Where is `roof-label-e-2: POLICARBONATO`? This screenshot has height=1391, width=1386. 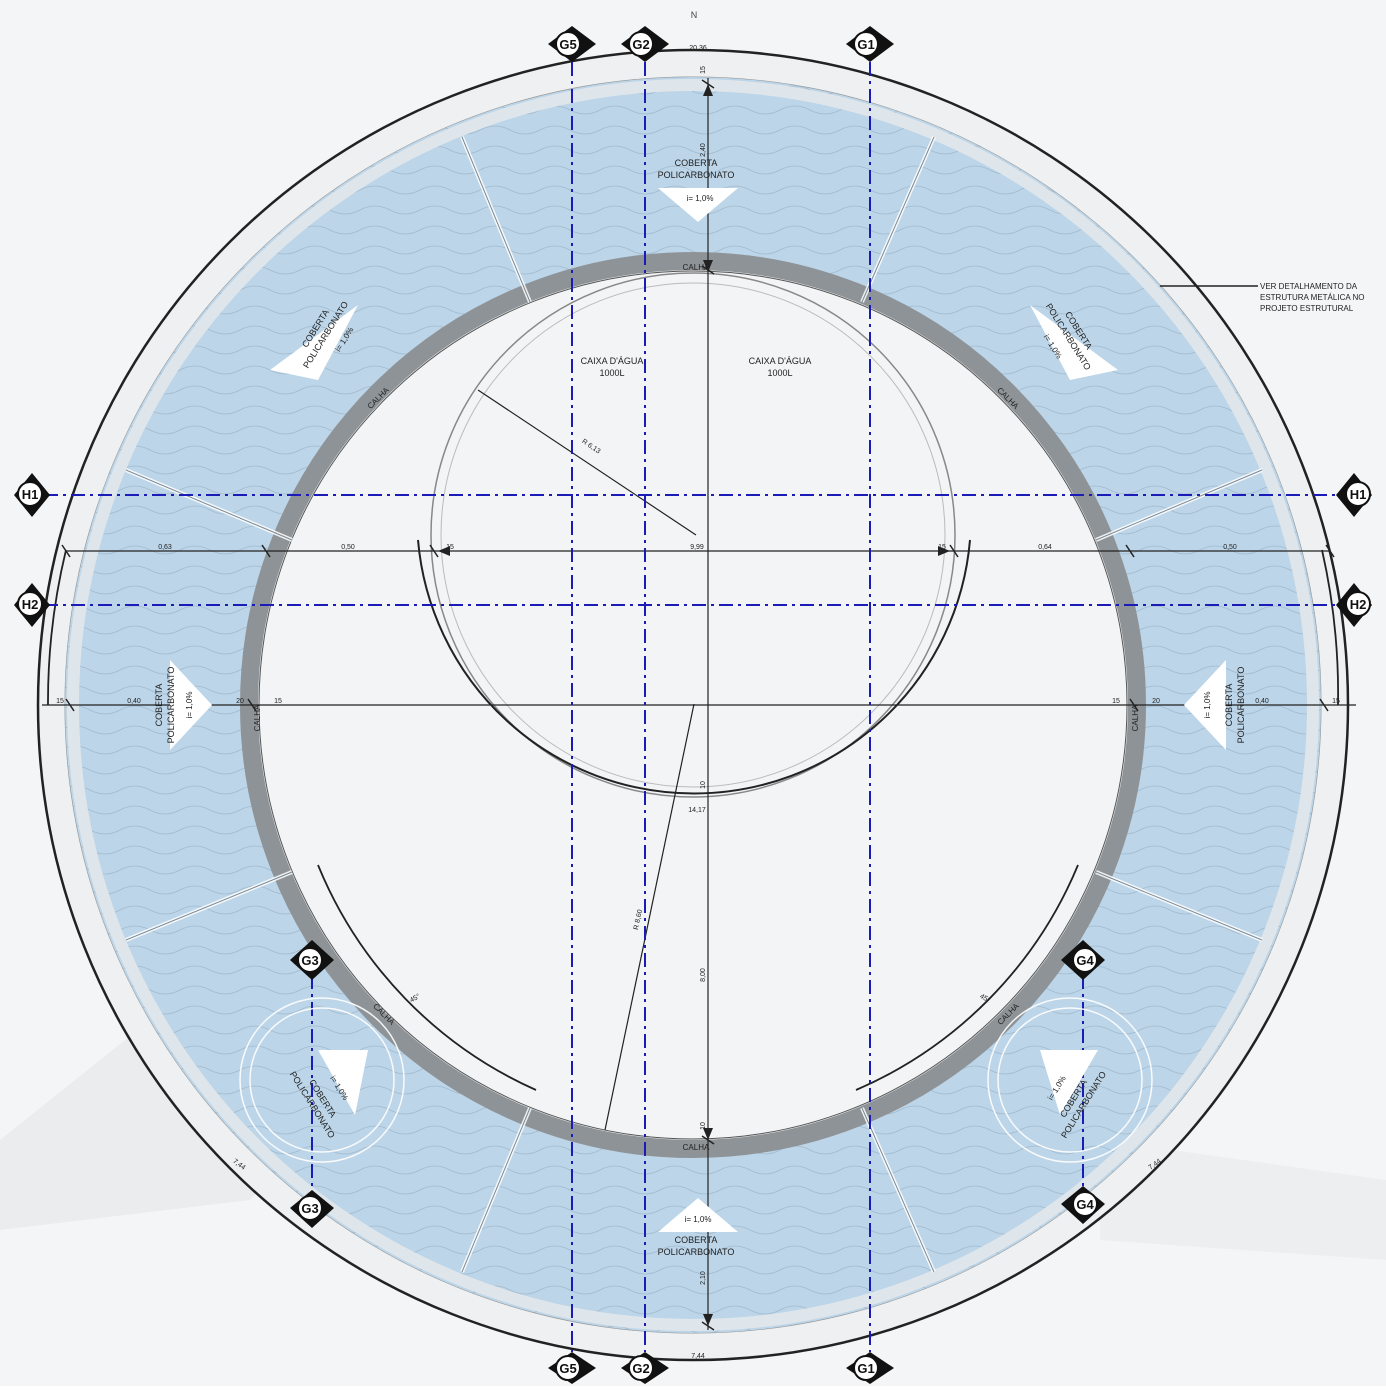
roof-label-e-2: POLICARBONATO is located at coordinates (1241, 705).